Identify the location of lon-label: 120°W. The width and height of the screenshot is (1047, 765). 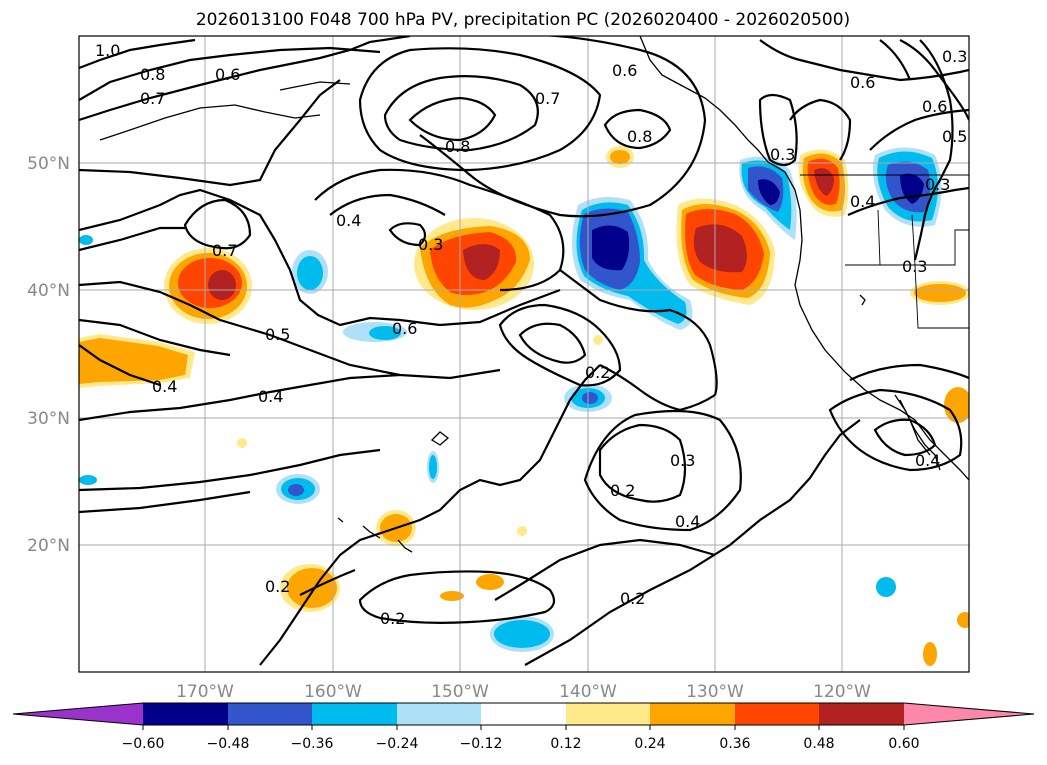
(842, 692).